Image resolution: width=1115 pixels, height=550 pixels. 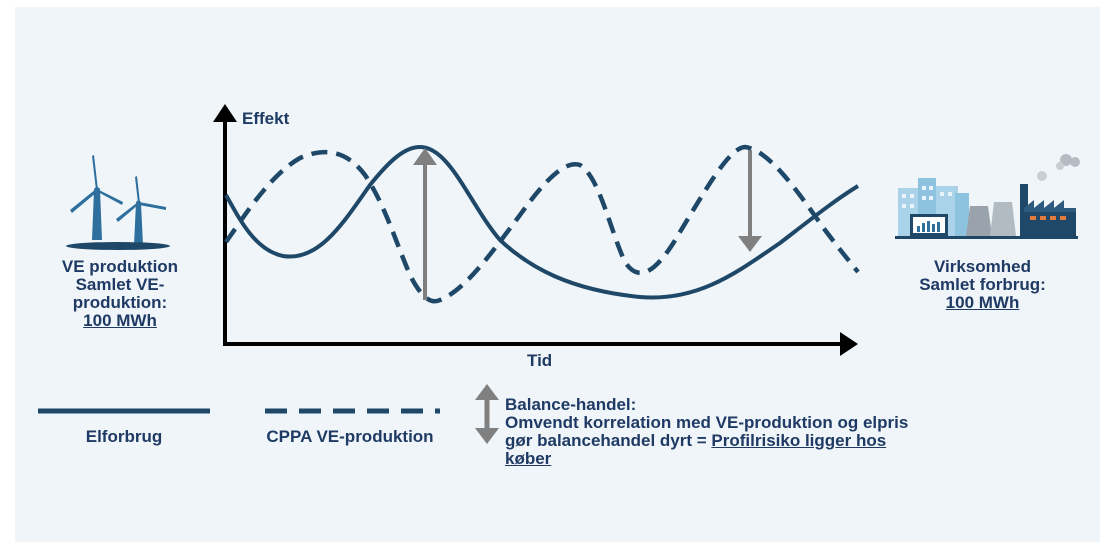 I want to click on company-block: Virksomhed Samlet forbrug: 100 MWh, so click(x=982, y=285).